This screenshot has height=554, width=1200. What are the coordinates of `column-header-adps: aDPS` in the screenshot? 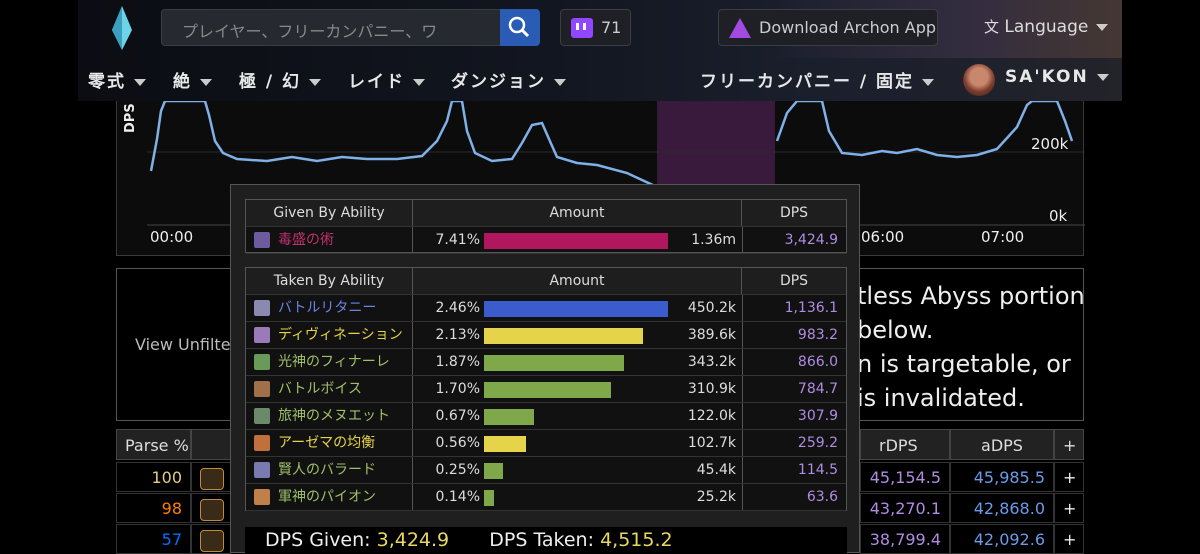 It's located at (1002, 444).